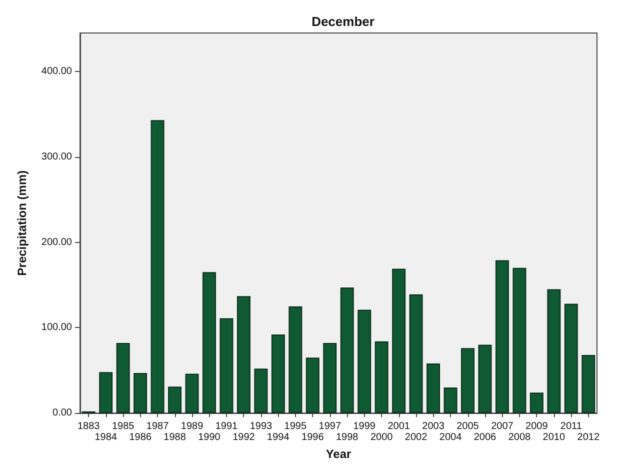  What do you see at coordinates (56, 156) in the screenshot?
I see `y-tick-label: 300.00` at bounding box center [56, 156].